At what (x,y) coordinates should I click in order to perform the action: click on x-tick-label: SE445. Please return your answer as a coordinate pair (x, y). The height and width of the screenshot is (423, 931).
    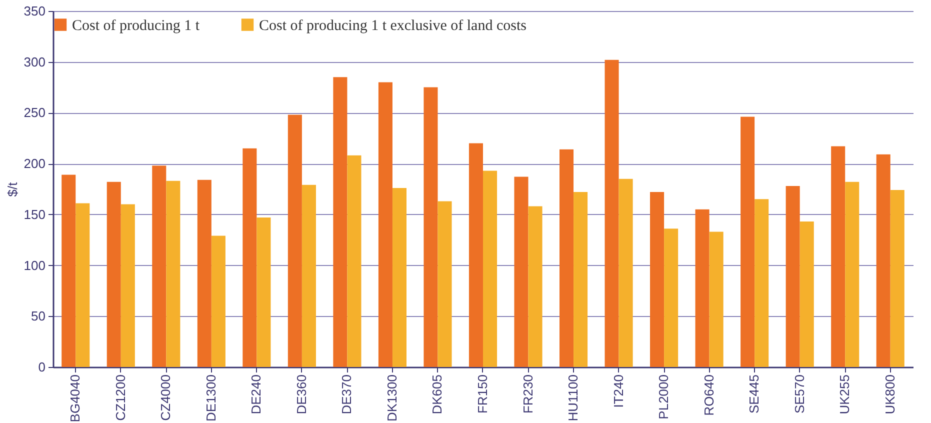
    Looking at the image, I should click on (754, 394).